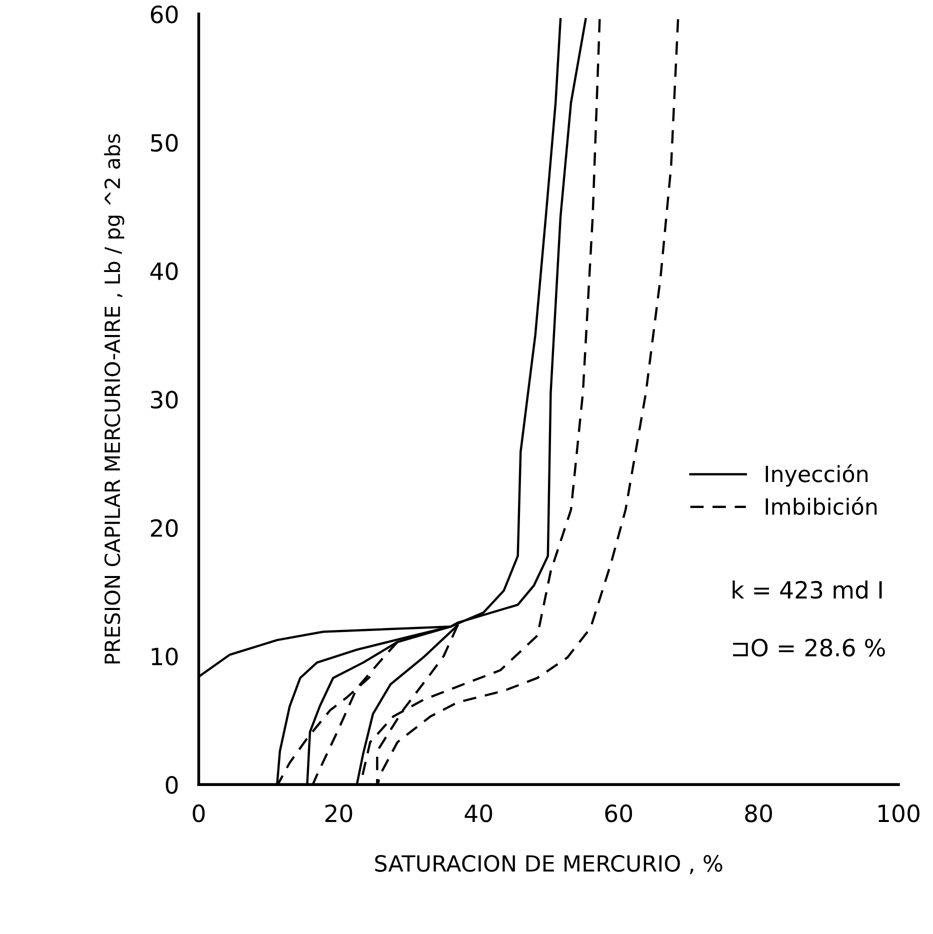  Describe the element at coordinates (618, 813) in the screenshot. I see `x-tick-label: 60` at that location.